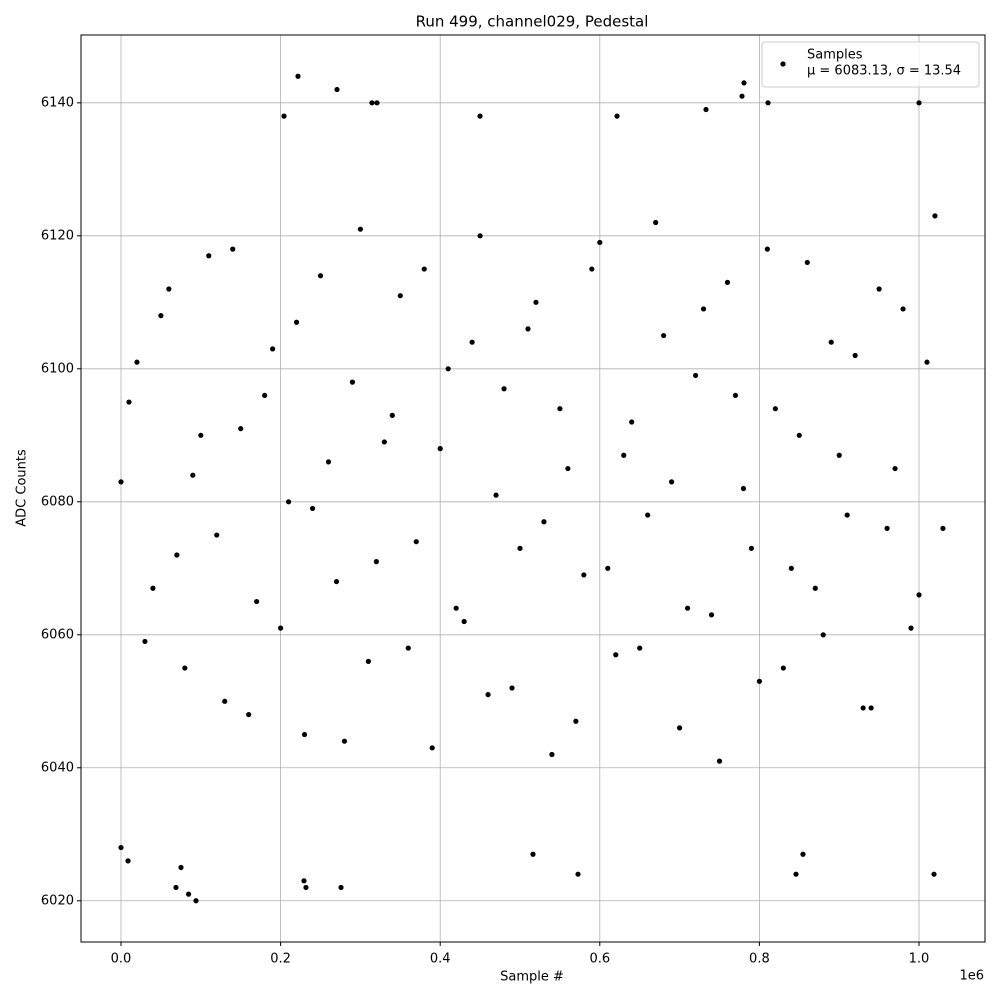 This screenshot has width=1000, height=1004. Describe the element at coordinates (57, 900) in the screenshot. I see `y-tick-label: 6020` at that location.